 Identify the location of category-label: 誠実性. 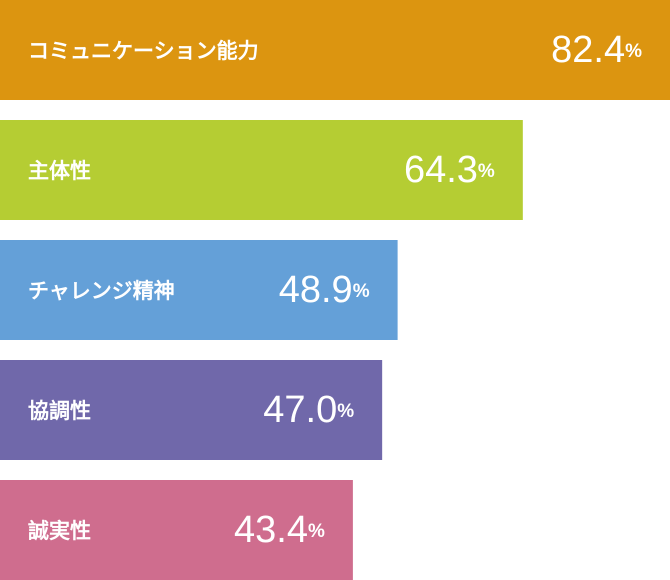
(59, 531).